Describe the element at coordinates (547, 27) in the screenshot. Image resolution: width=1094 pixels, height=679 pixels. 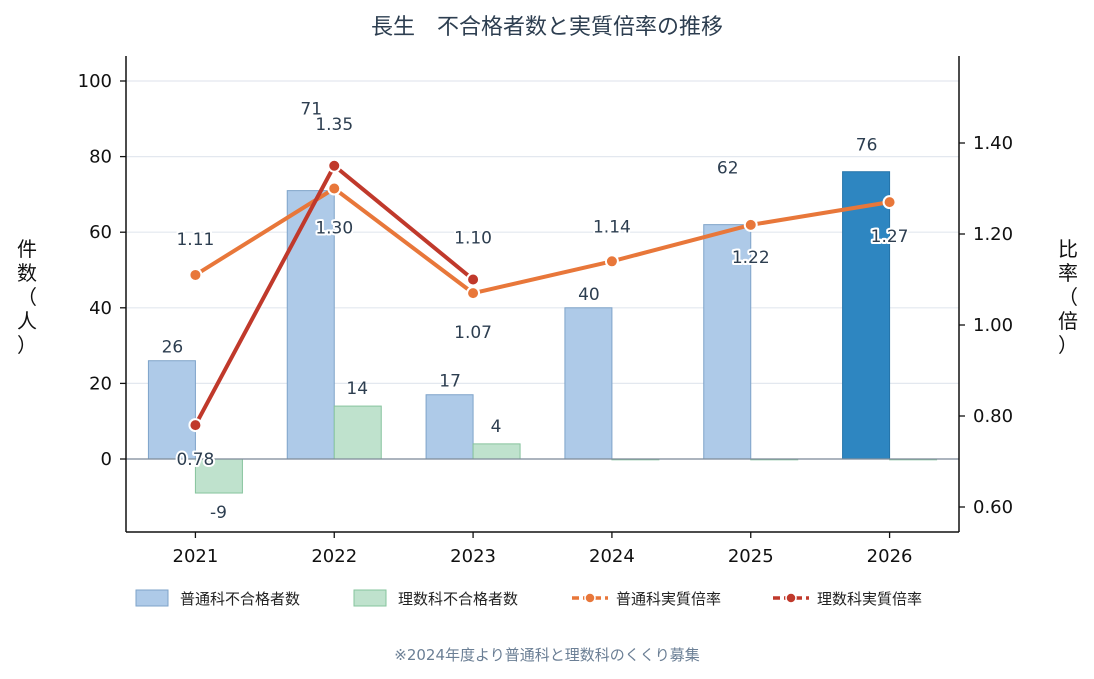
I see `chart-title: 長生 不合格者数と実質倍率の推移` at that location.